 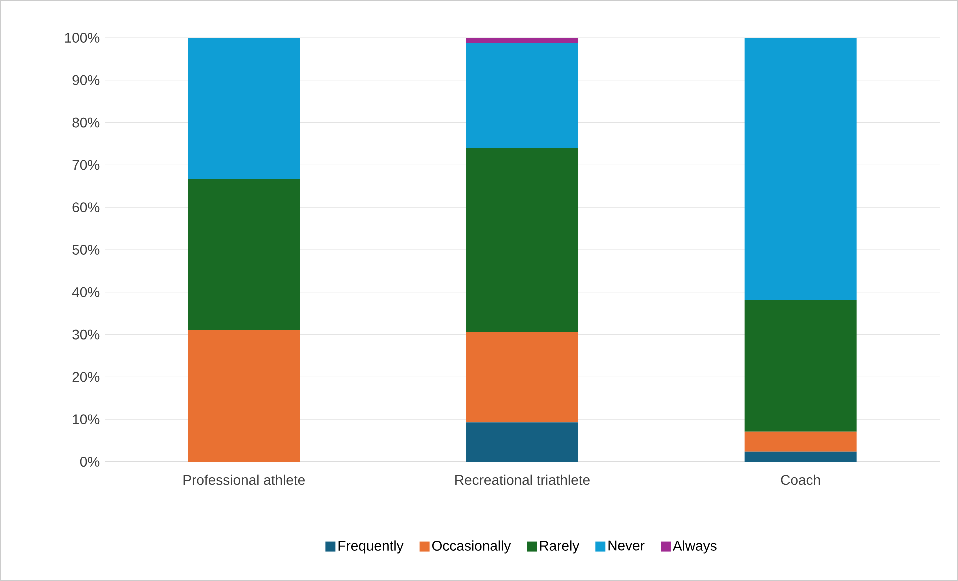 What do you see at coordinates (86, 335) in the screenshot?
I see `y-tick-label: 30%` at bounding box center [86, 335].